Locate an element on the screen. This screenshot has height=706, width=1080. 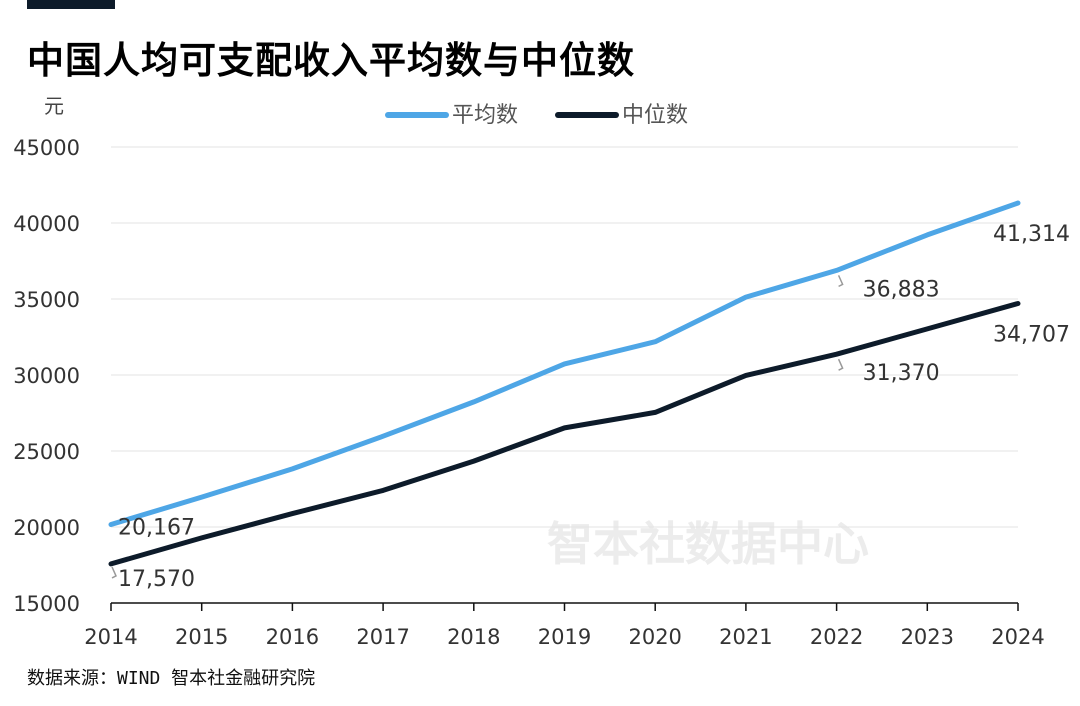
x-tick-label: 2020 is located at coordinates (654, 637).